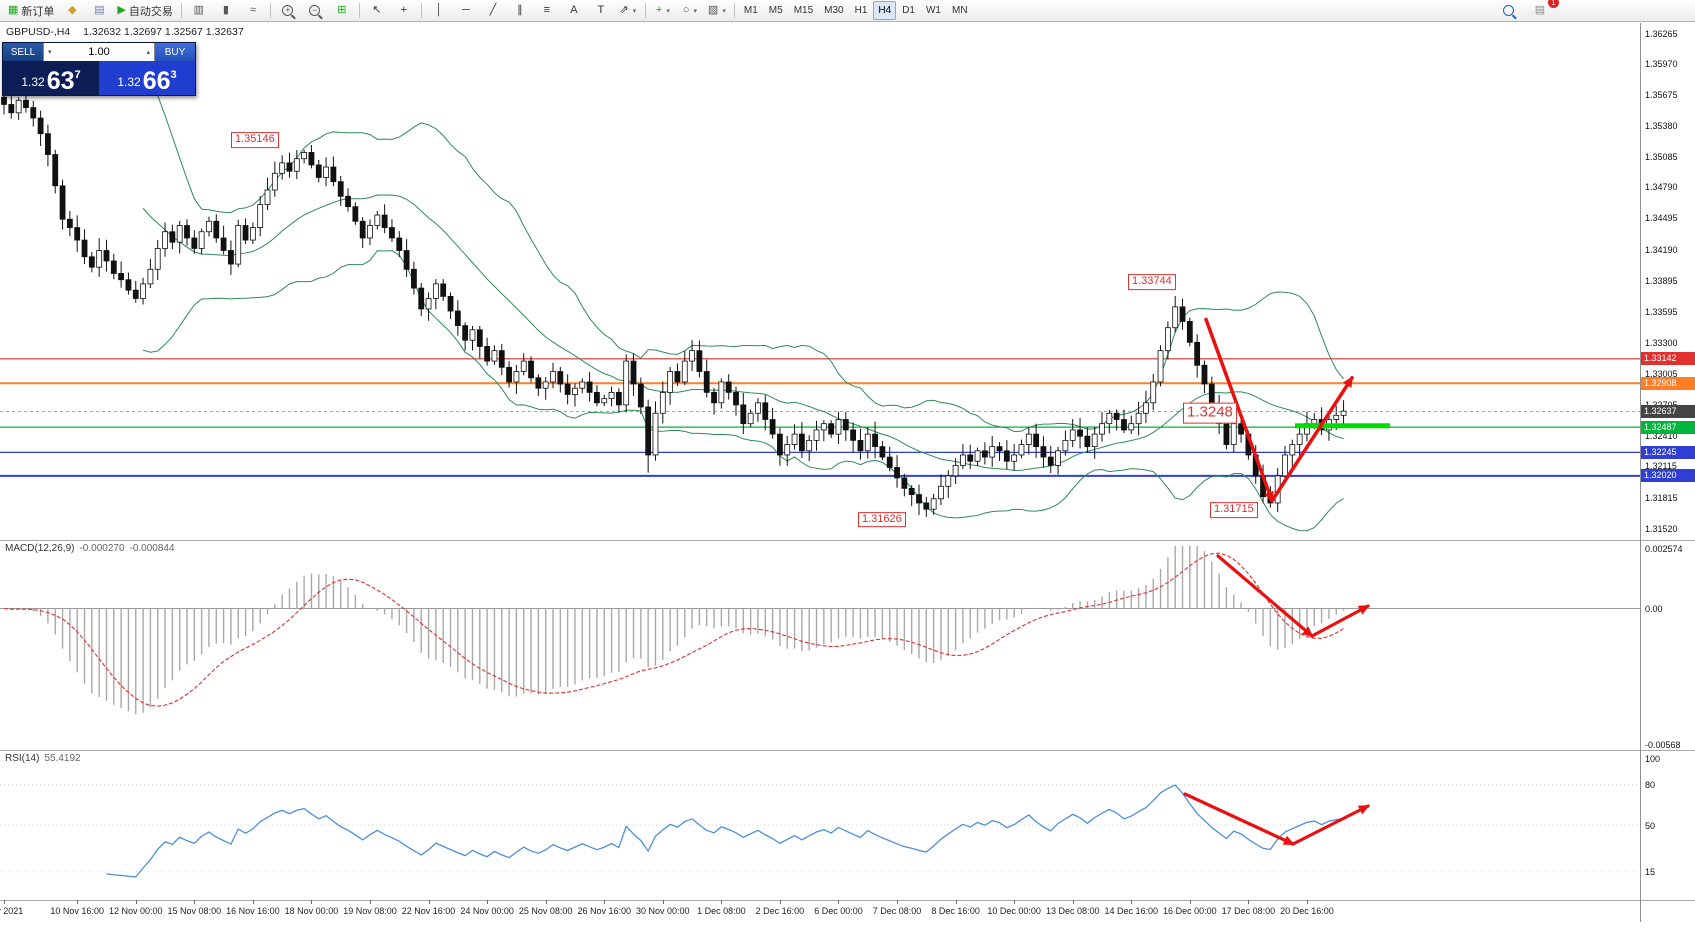 This screenshot has height=942, width=1695. I want to click on new-order-icon: ▦, so click(13, 10).